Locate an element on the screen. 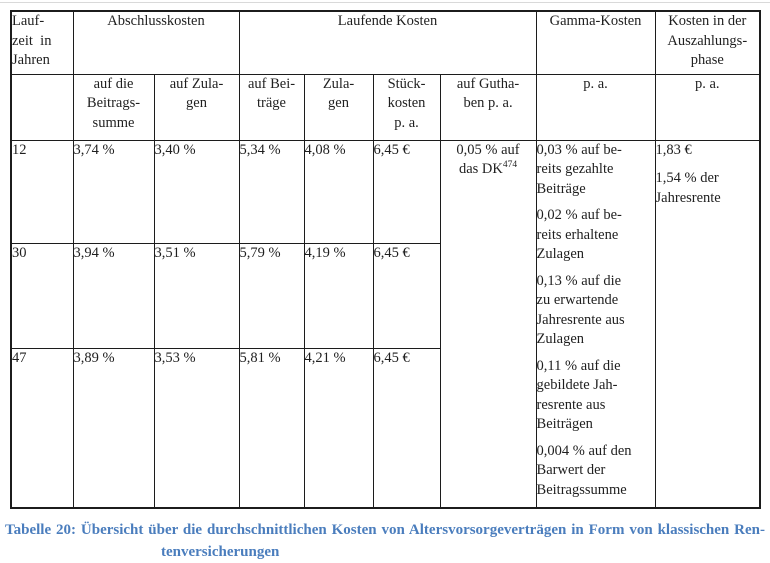  guthaben-line2: das DK474 is located at coordinates (488, 170).